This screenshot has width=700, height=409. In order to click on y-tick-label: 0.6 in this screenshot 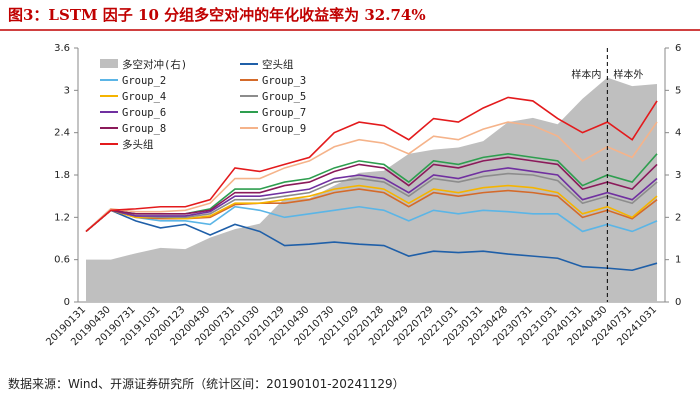, I will do `click(62, 260)`.